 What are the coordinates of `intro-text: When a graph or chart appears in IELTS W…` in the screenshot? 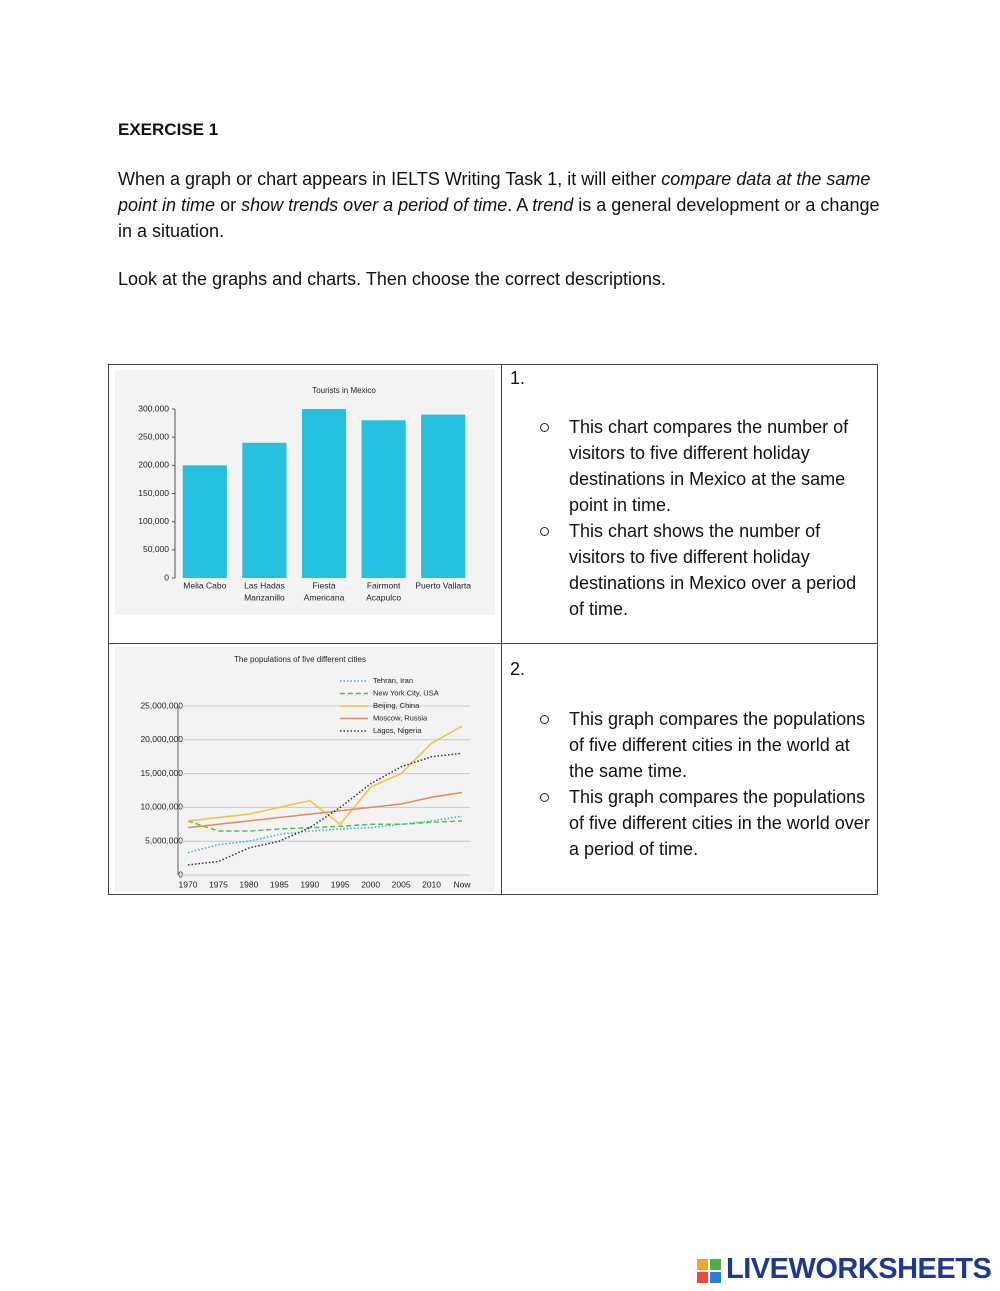 It's located at (390, 179).